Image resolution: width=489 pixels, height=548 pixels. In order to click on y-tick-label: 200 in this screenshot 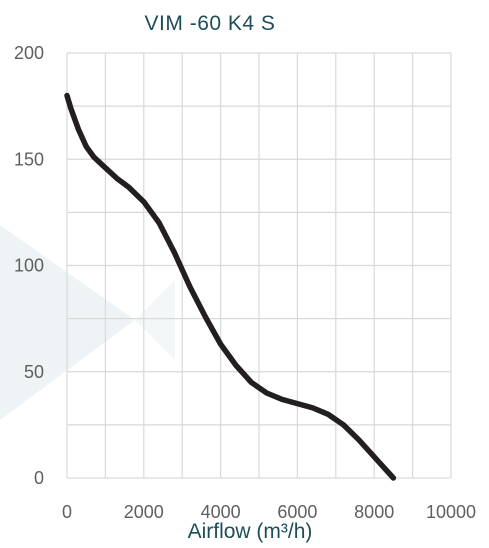, I will do `click(29, 53)`.